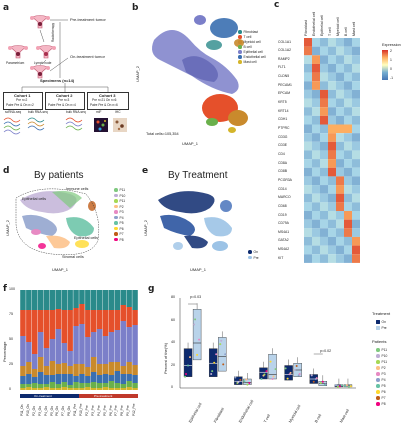 The width and height of the screenshot is (407, 433). What do you see at coordinates (240, 37) in the screenshot?
I see `legend-swatch` at bounding box center [240, 37].